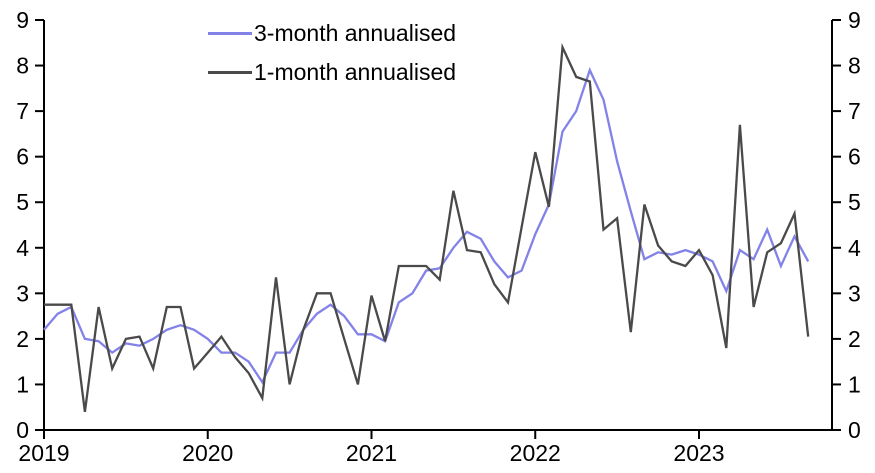  What do you see at coordinates (371, 453) in the screenshot?
I see `x-tick-label-2021: 2021` at bounding box center [371, 453].